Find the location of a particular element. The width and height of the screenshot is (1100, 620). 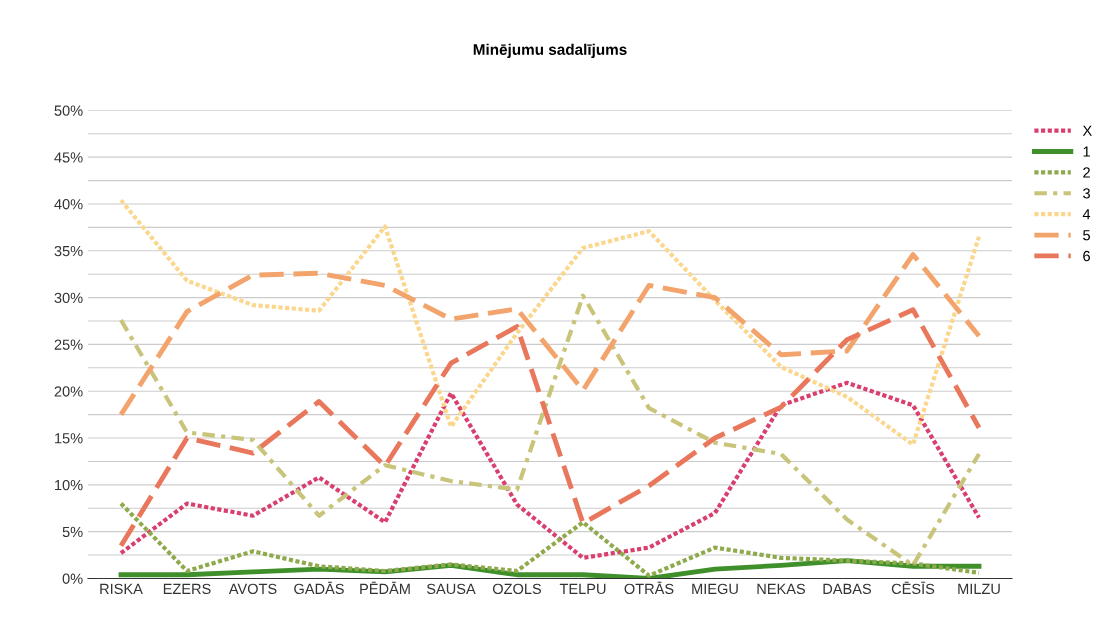

legend-label: 1 is located at coordinates (1086, 151).